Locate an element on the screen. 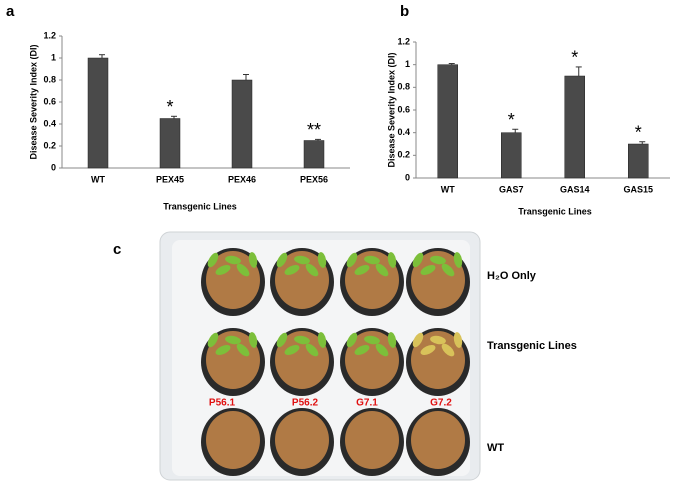  x-tick-label: PEX46 is located at coordinates (242, 179).